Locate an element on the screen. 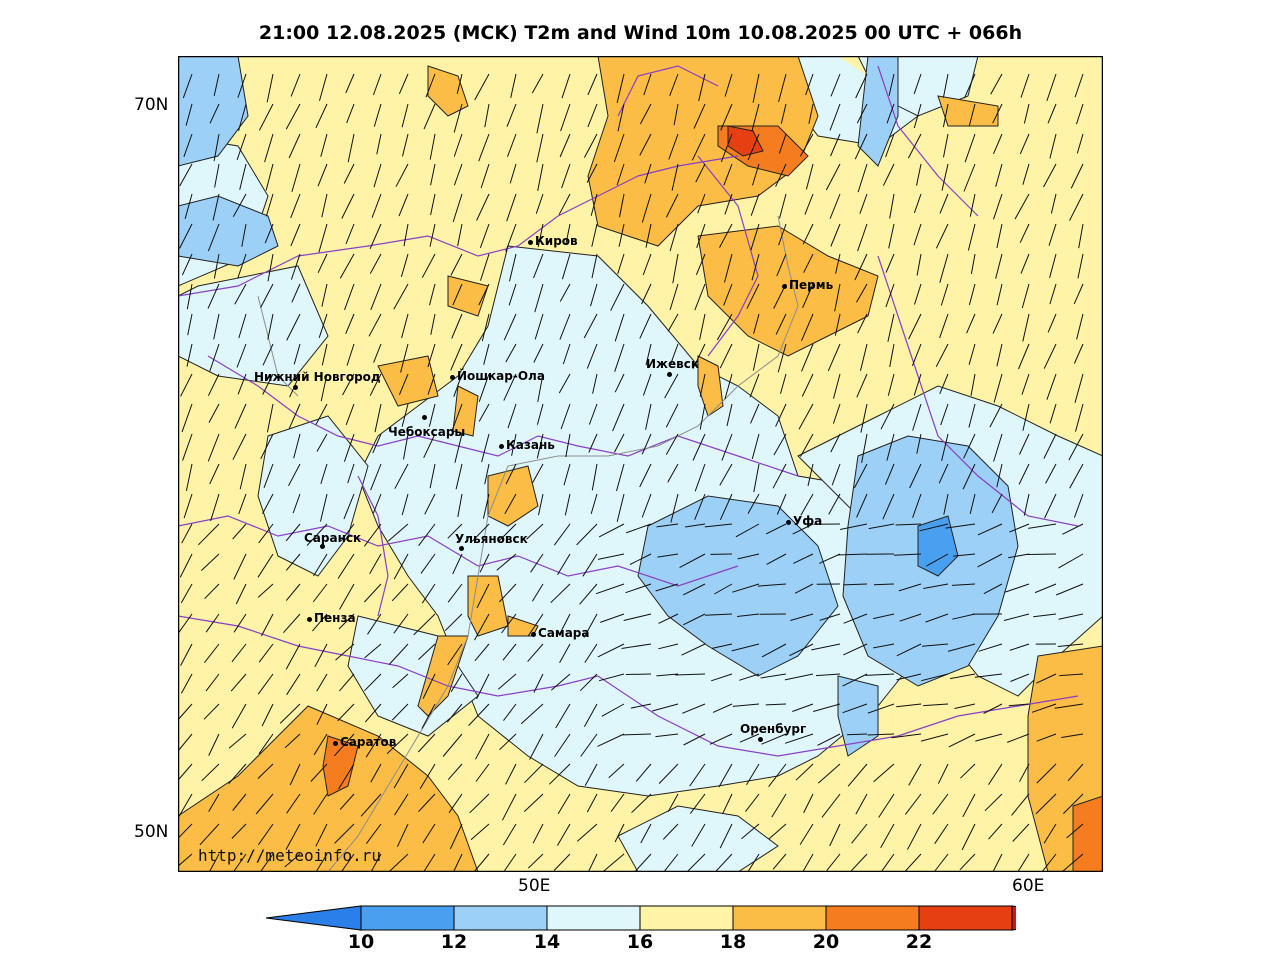 This screenshot has width=1281, height=963. colorbar-tick-14: 14 is located at coordinates (547, 942).